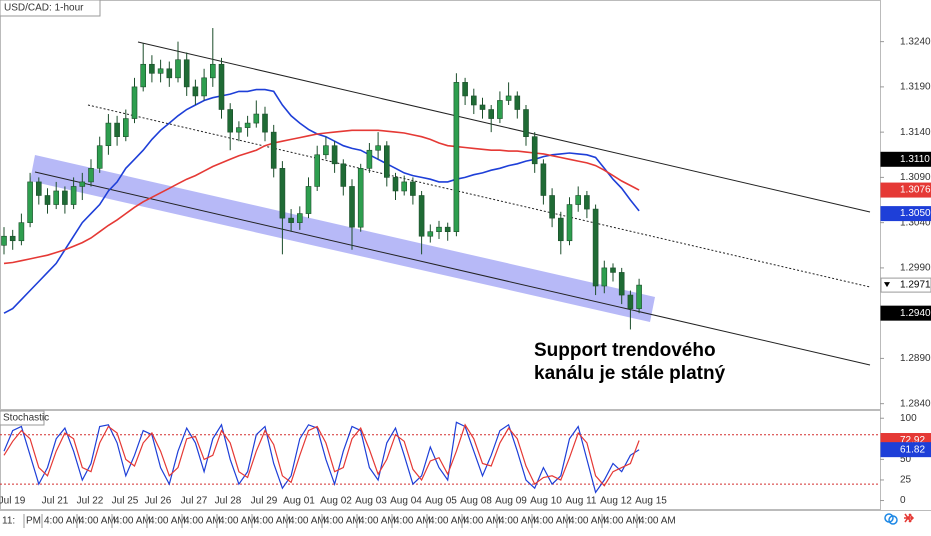  What do you see at coordinates (8, 521) in the screenshot?
I see `time-label: 11:` at bounding box center [8, 521].